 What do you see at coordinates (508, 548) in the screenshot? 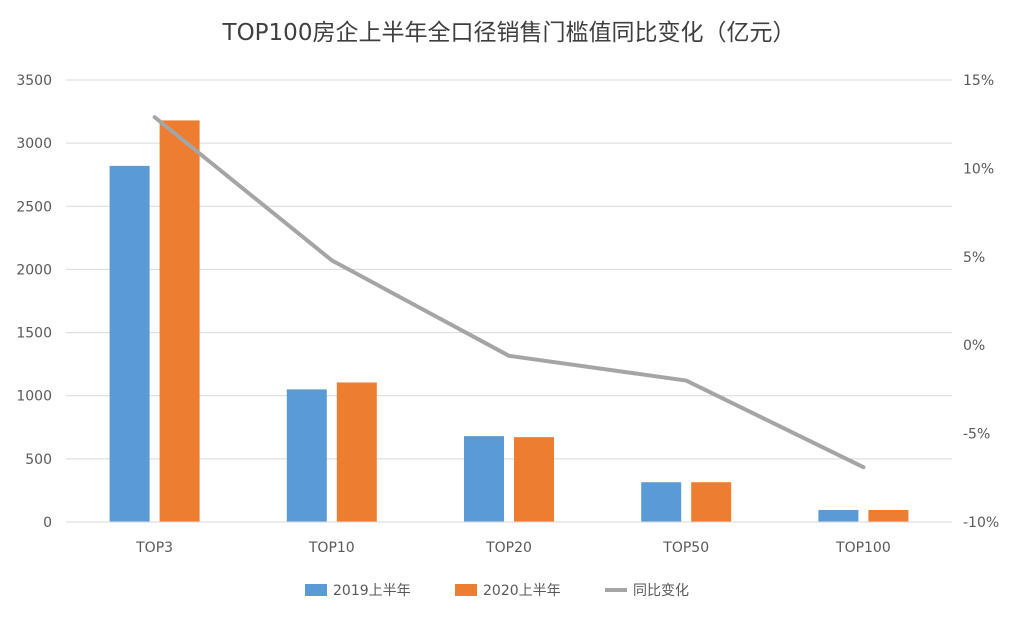
I see `x-tick-label: TOP20` at bounding box center [508, 548].